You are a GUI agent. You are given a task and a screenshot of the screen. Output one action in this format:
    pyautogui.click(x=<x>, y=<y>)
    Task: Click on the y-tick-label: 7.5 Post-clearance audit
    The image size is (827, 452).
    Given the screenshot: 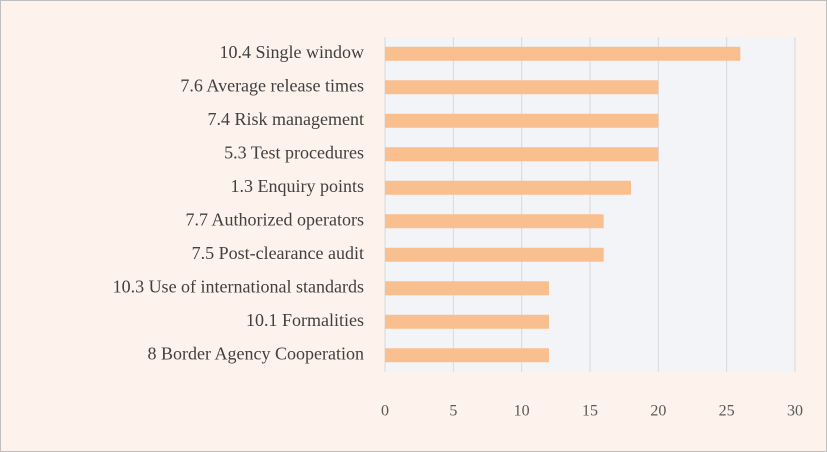 What is the action you would take?
    pyautogui.click(x=278, y=253)
    